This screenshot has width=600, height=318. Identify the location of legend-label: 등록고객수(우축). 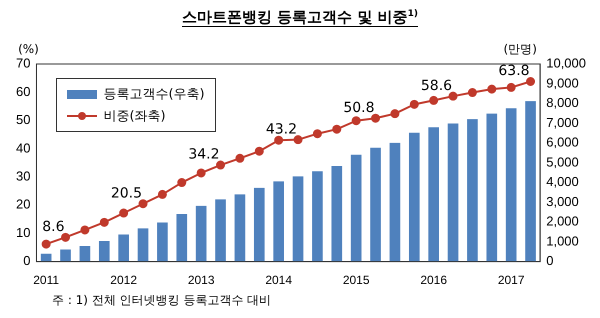
(154, 94).